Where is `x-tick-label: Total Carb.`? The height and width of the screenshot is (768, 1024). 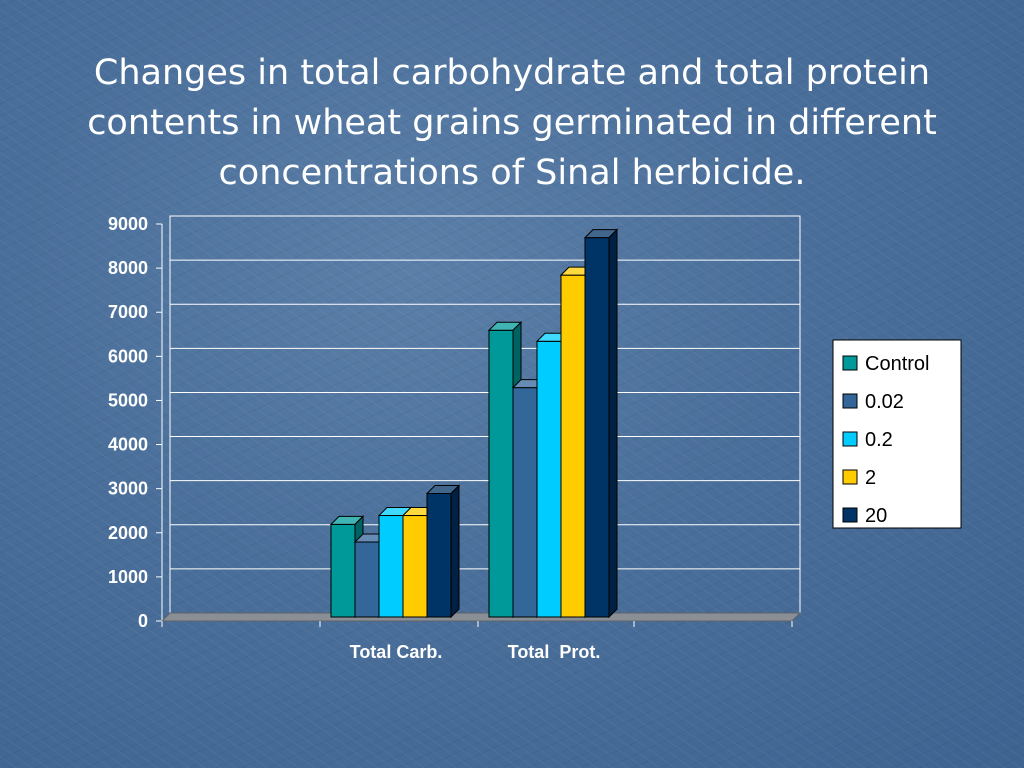
x-tick-label: Total Carb. is located at coordinates (396, 652).